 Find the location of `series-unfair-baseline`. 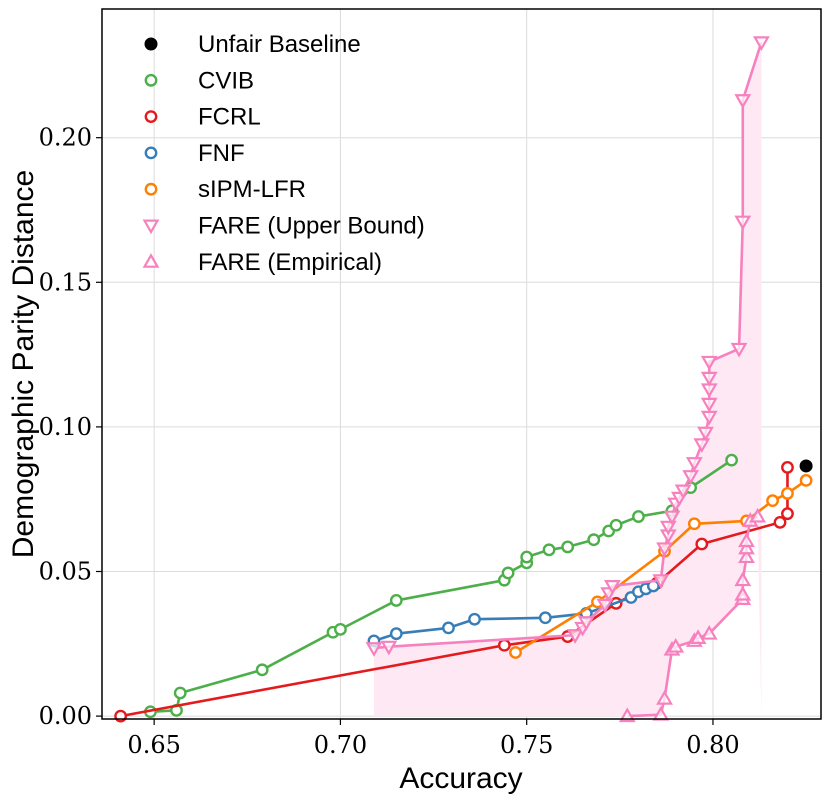

series-unfair-baseline is located at coordinates (806, 466).